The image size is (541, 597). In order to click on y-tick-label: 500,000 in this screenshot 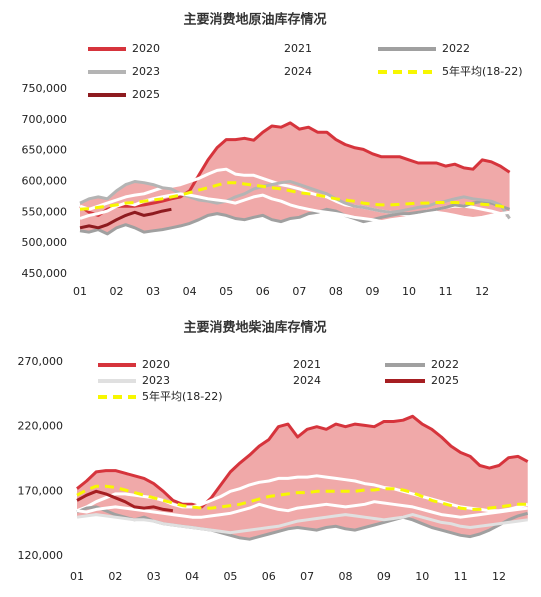, I will do `click(45, 242)`.